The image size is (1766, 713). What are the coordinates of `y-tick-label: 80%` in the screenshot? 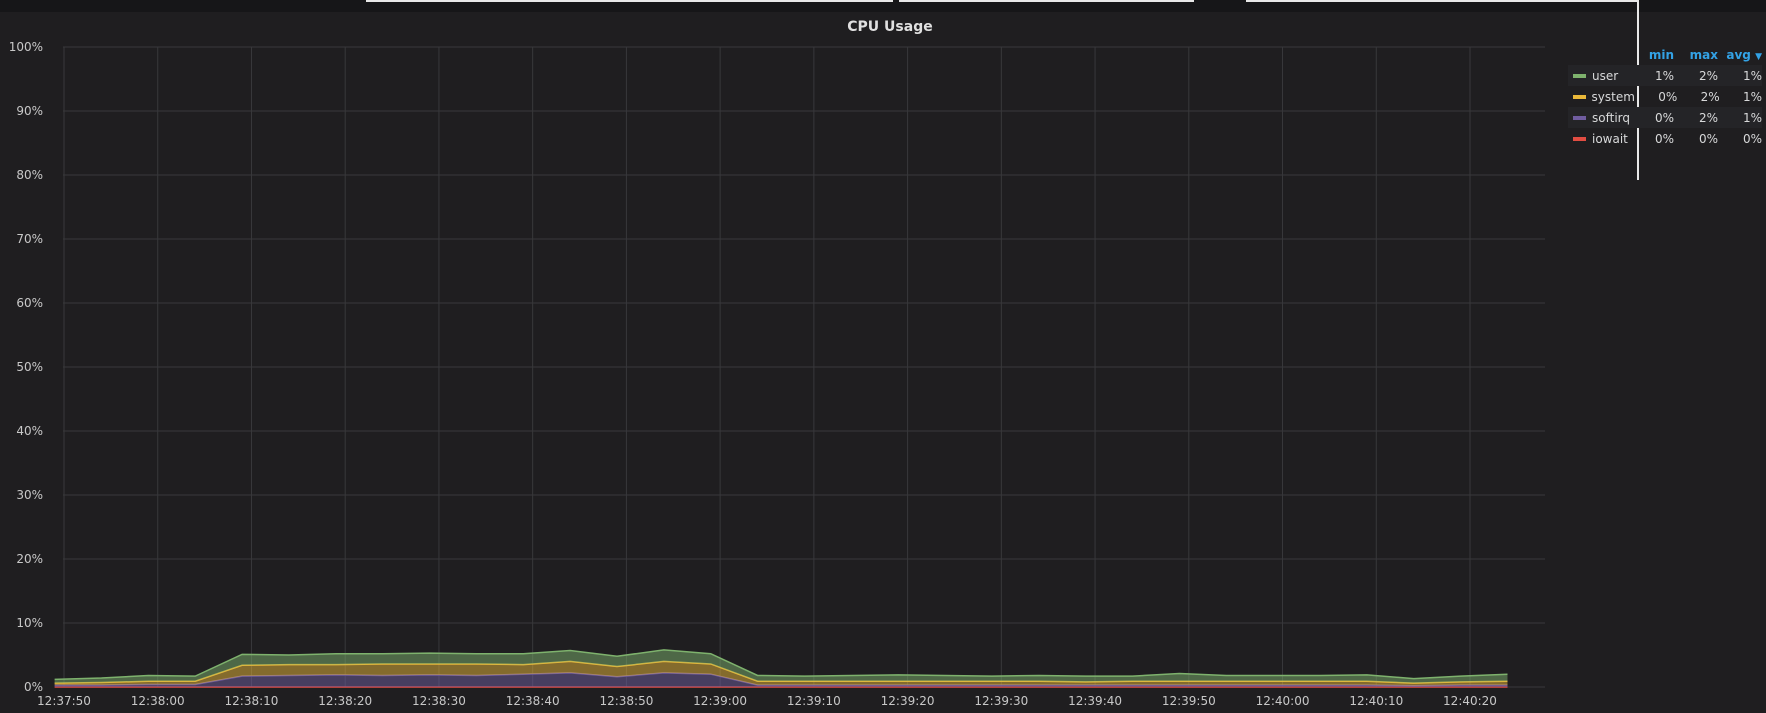 It's located at (29, 175).